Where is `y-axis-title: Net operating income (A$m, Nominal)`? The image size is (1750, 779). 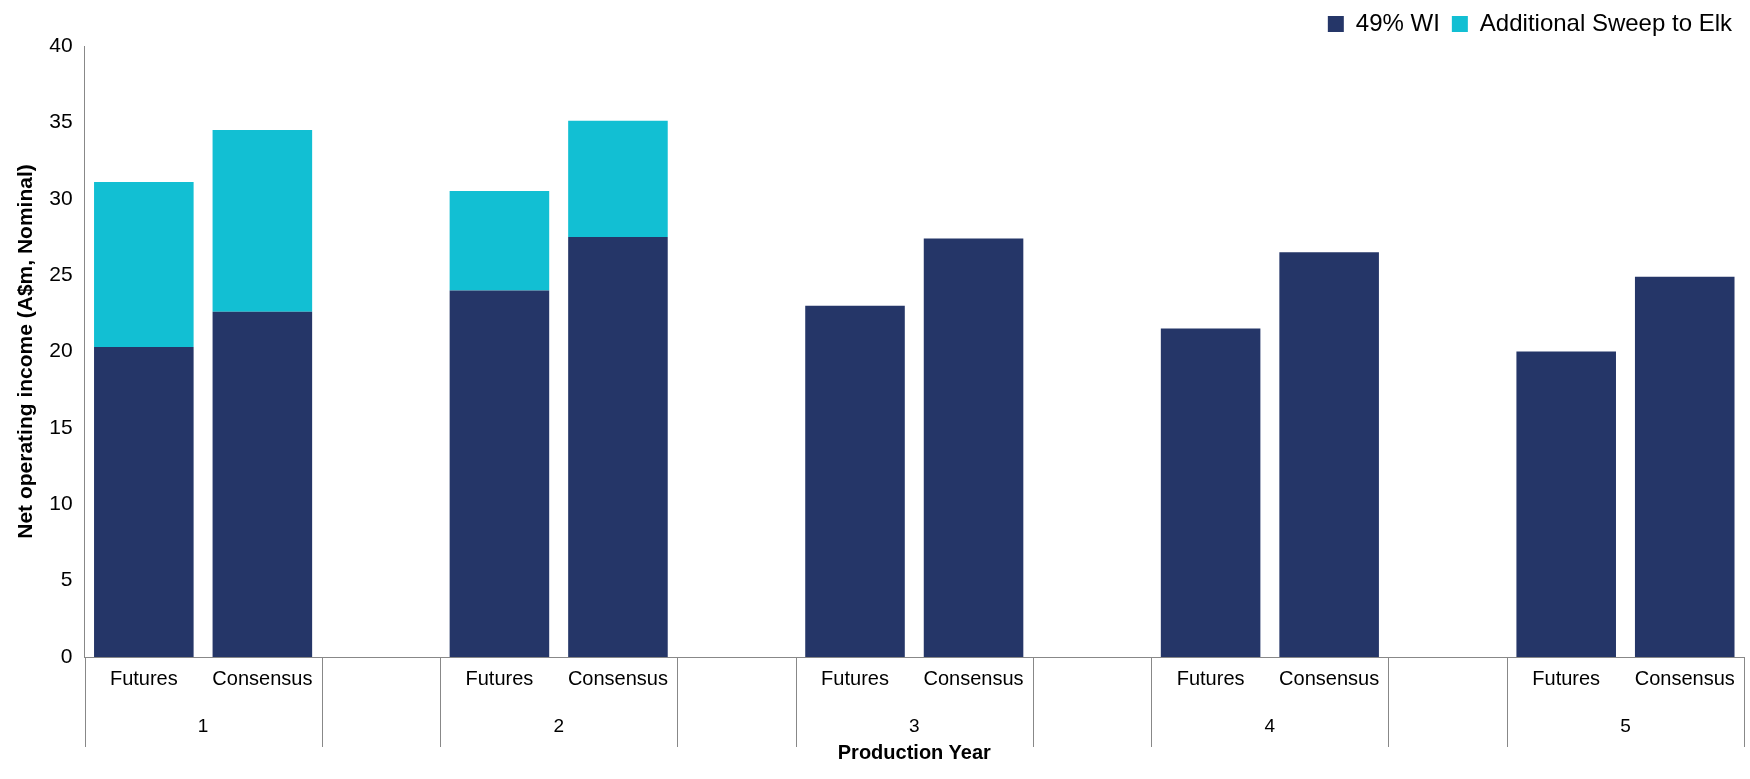 y-axis-title: Net operating income (A$m, Nominal) is located at coordinates (25, 351).